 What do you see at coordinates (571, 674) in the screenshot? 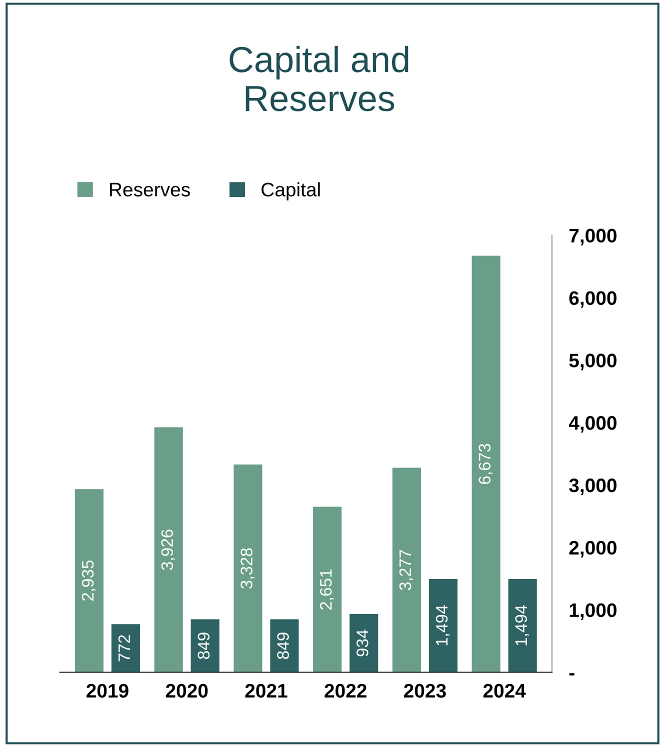
I see `y-tick-label: -` at bounding box center [571, 674].